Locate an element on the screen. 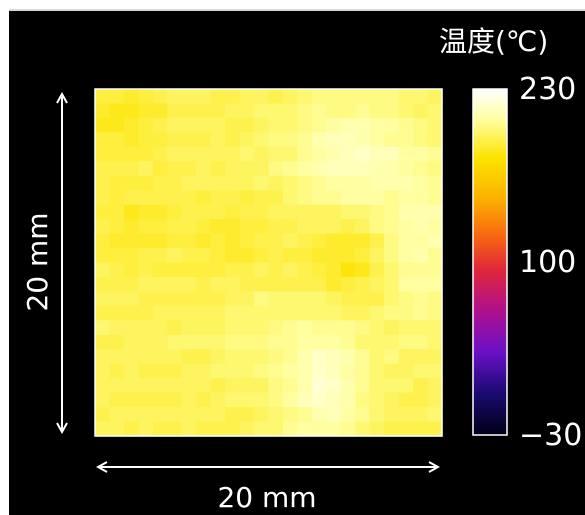 The height and width of the screenshot is (515, 585). colorbar-tick-label: −30 is located at coordinates (550, 435).